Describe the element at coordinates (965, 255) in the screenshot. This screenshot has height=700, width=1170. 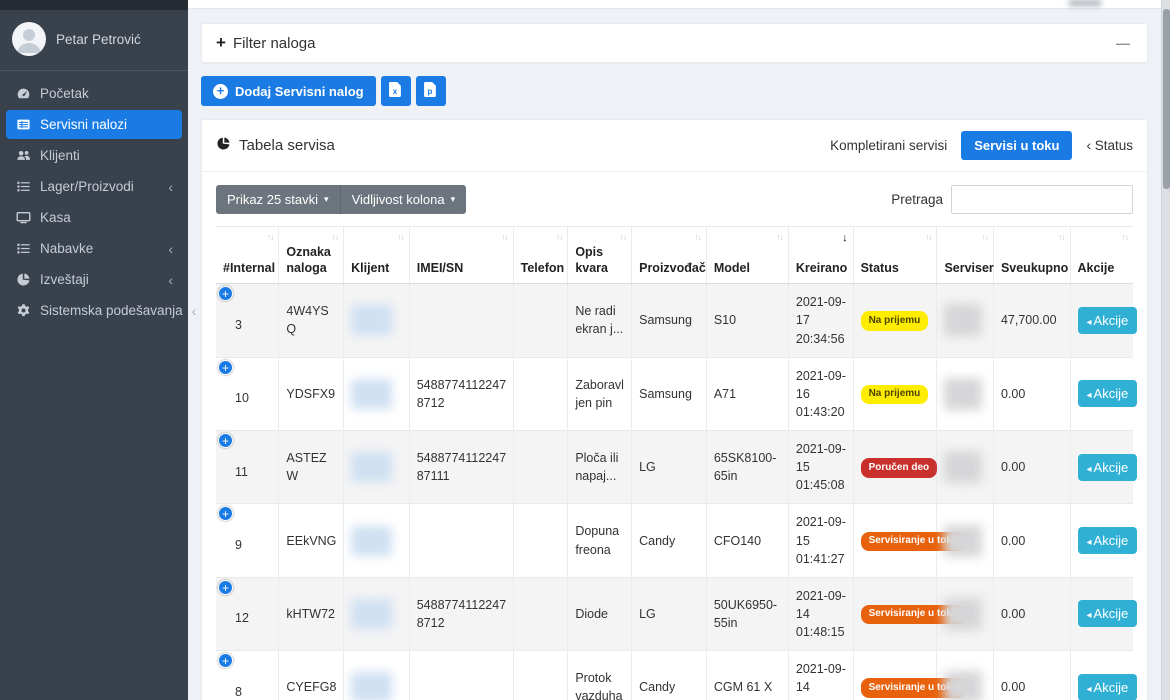
I see `column-header-serviser: ↑↓ Serviser` at that location.